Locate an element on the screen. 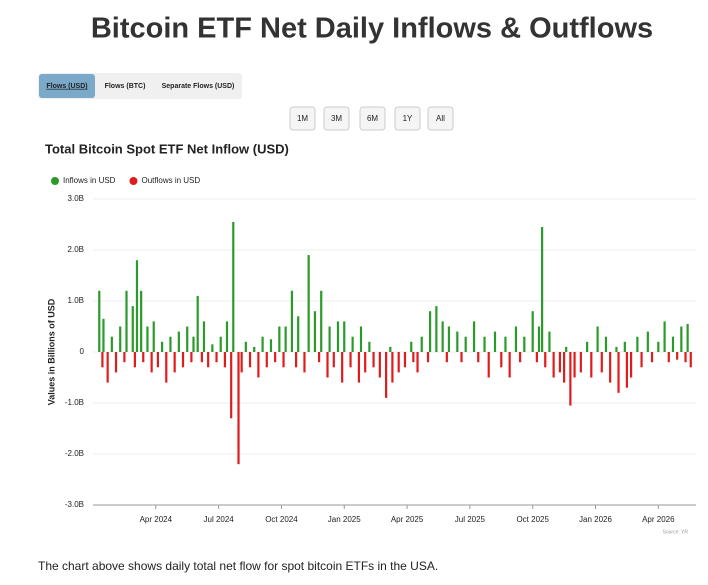 This screenshot has height=585, width=708. y-tick-label: 1.0B is located at coordinates (76, 300).